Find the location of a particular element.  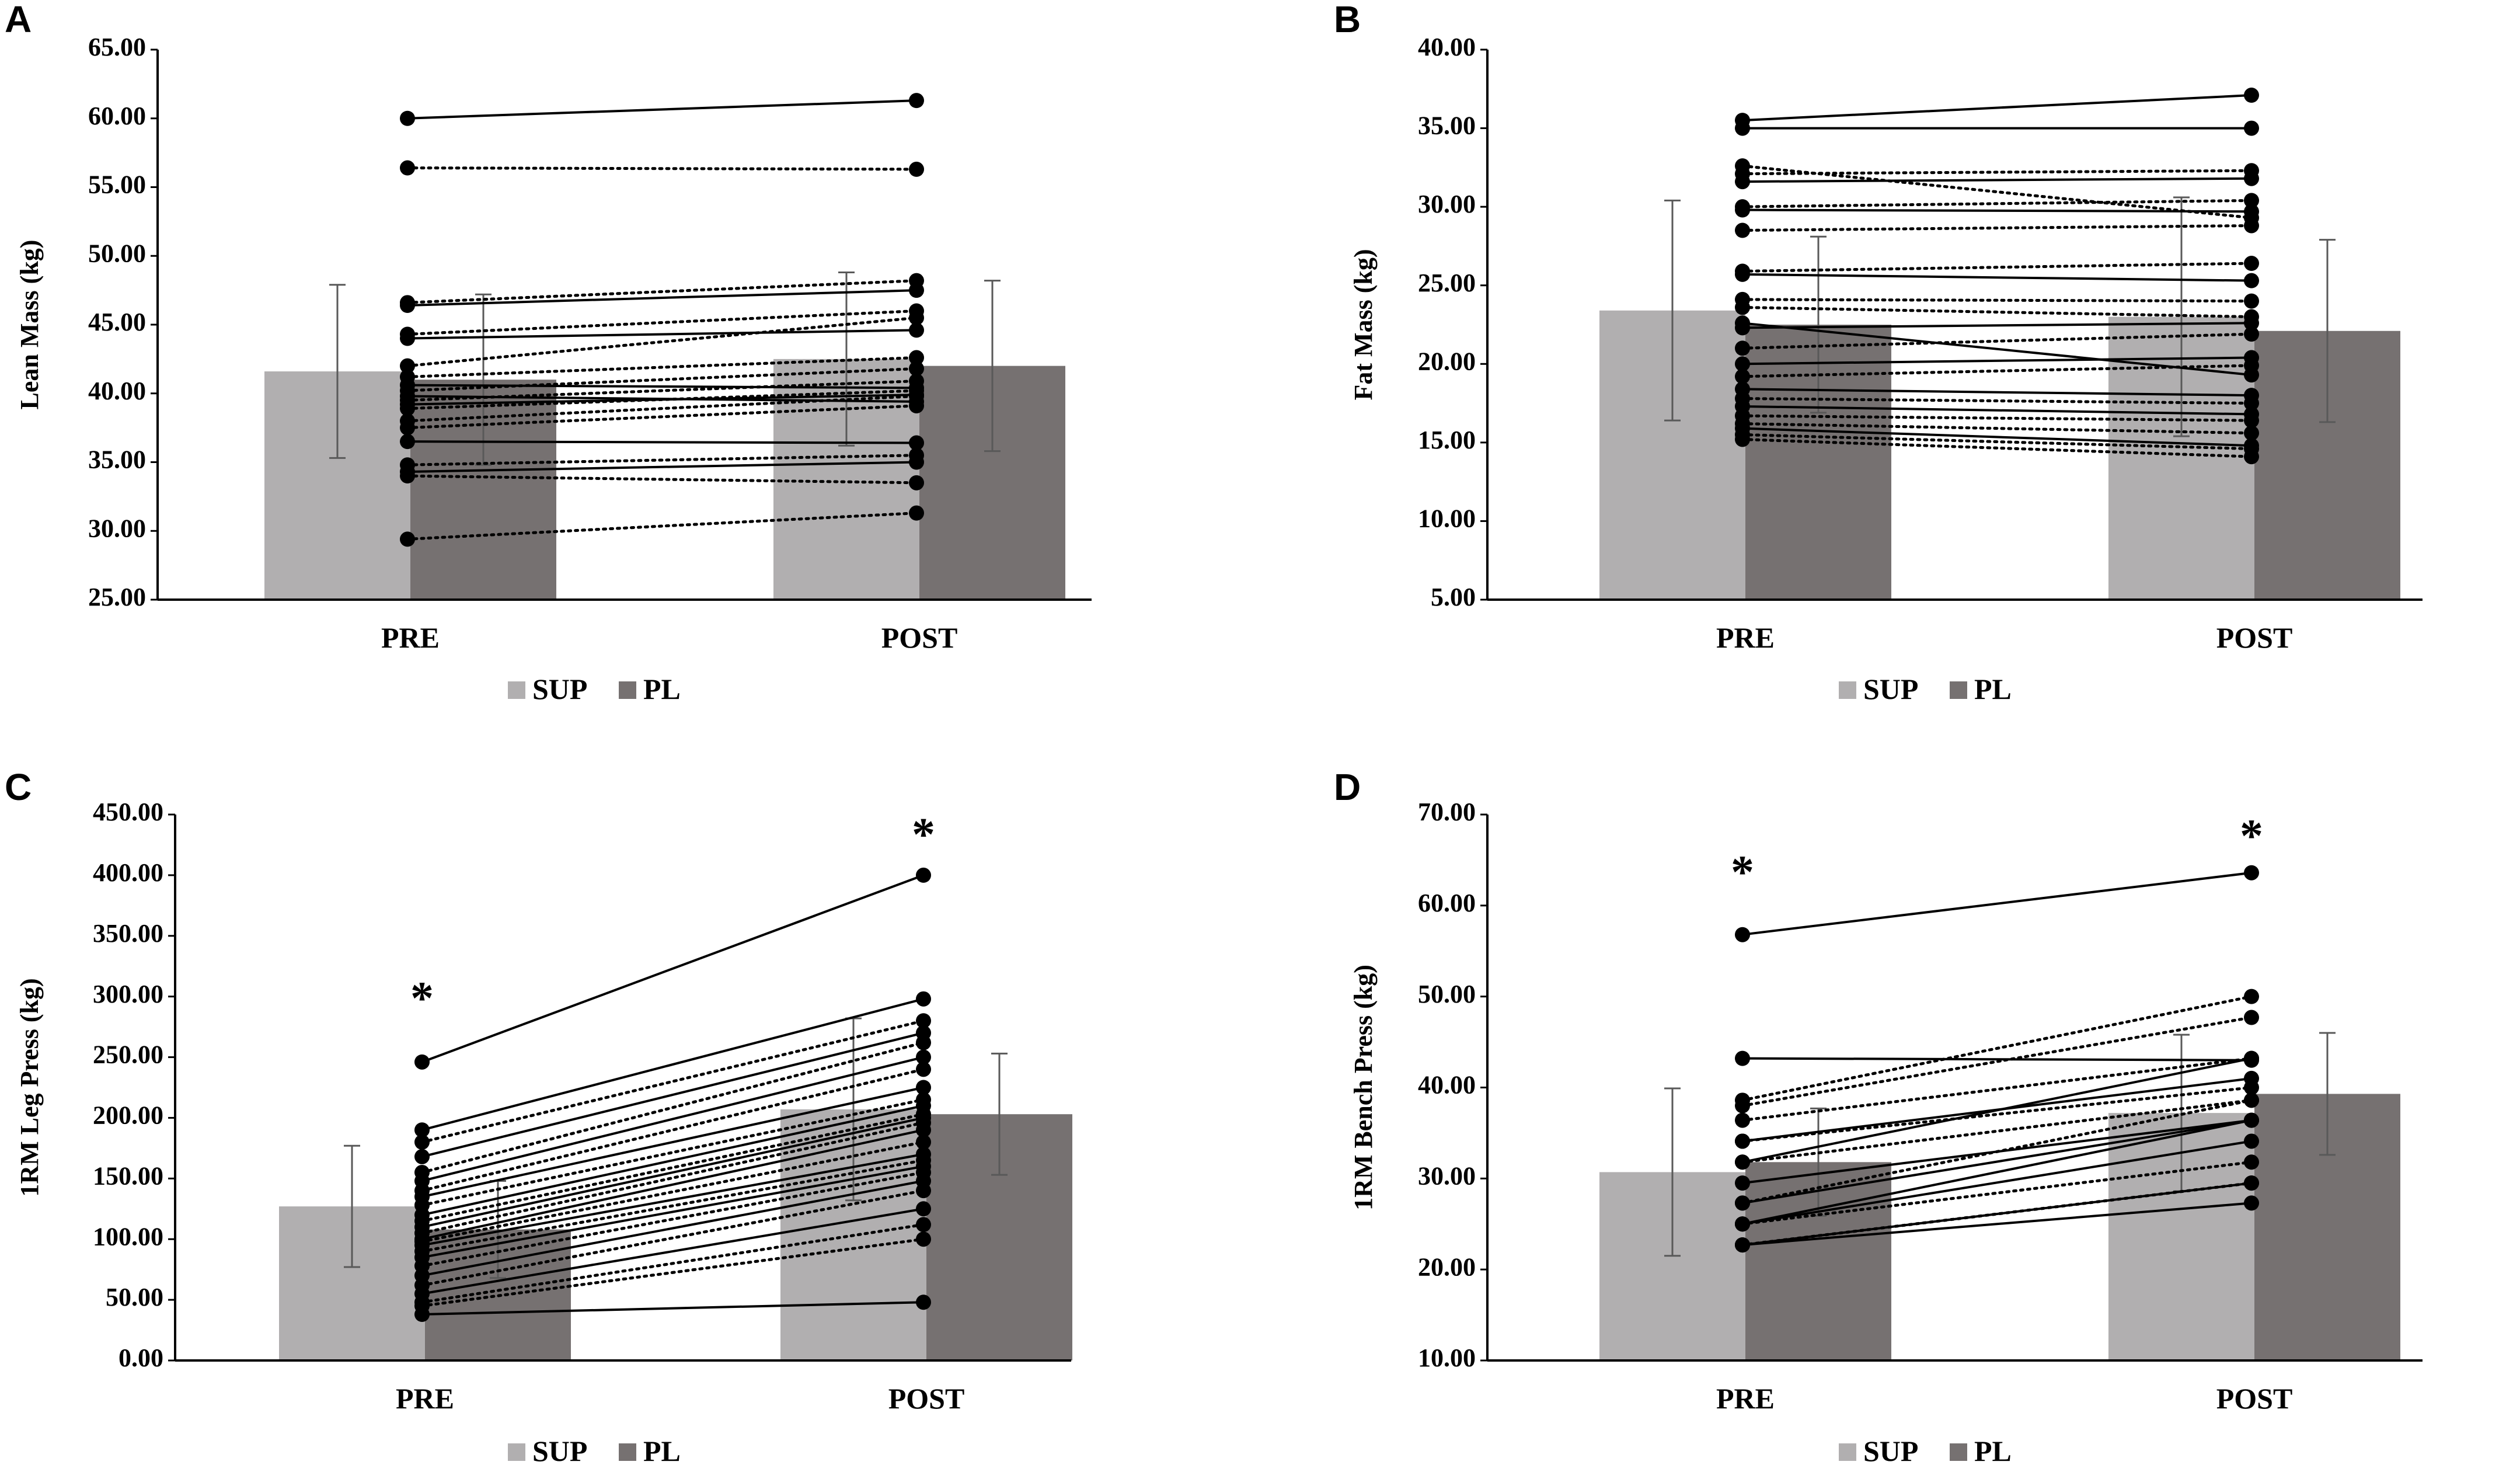

legend-label-pl: PL is located at coordinates (1993, 689).